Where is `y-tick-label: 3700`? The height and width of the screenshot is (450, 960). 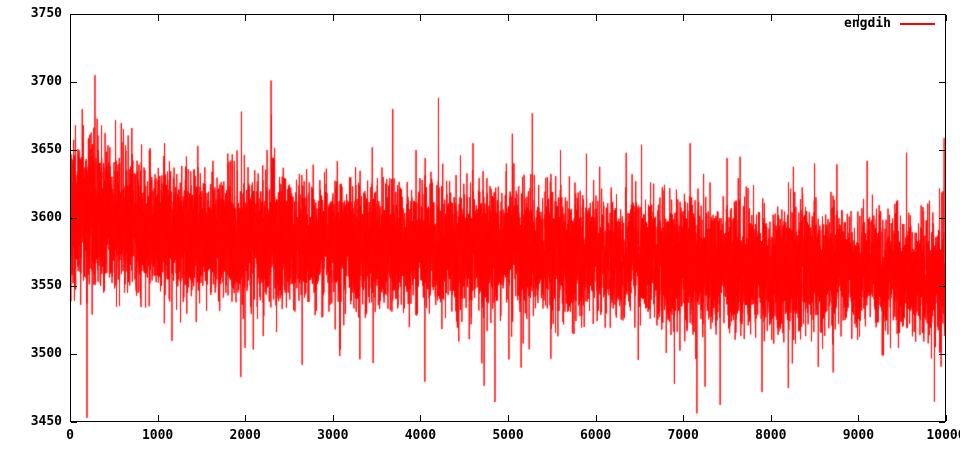 y-tick-label: 3700 is located at coordinates (46, 81).